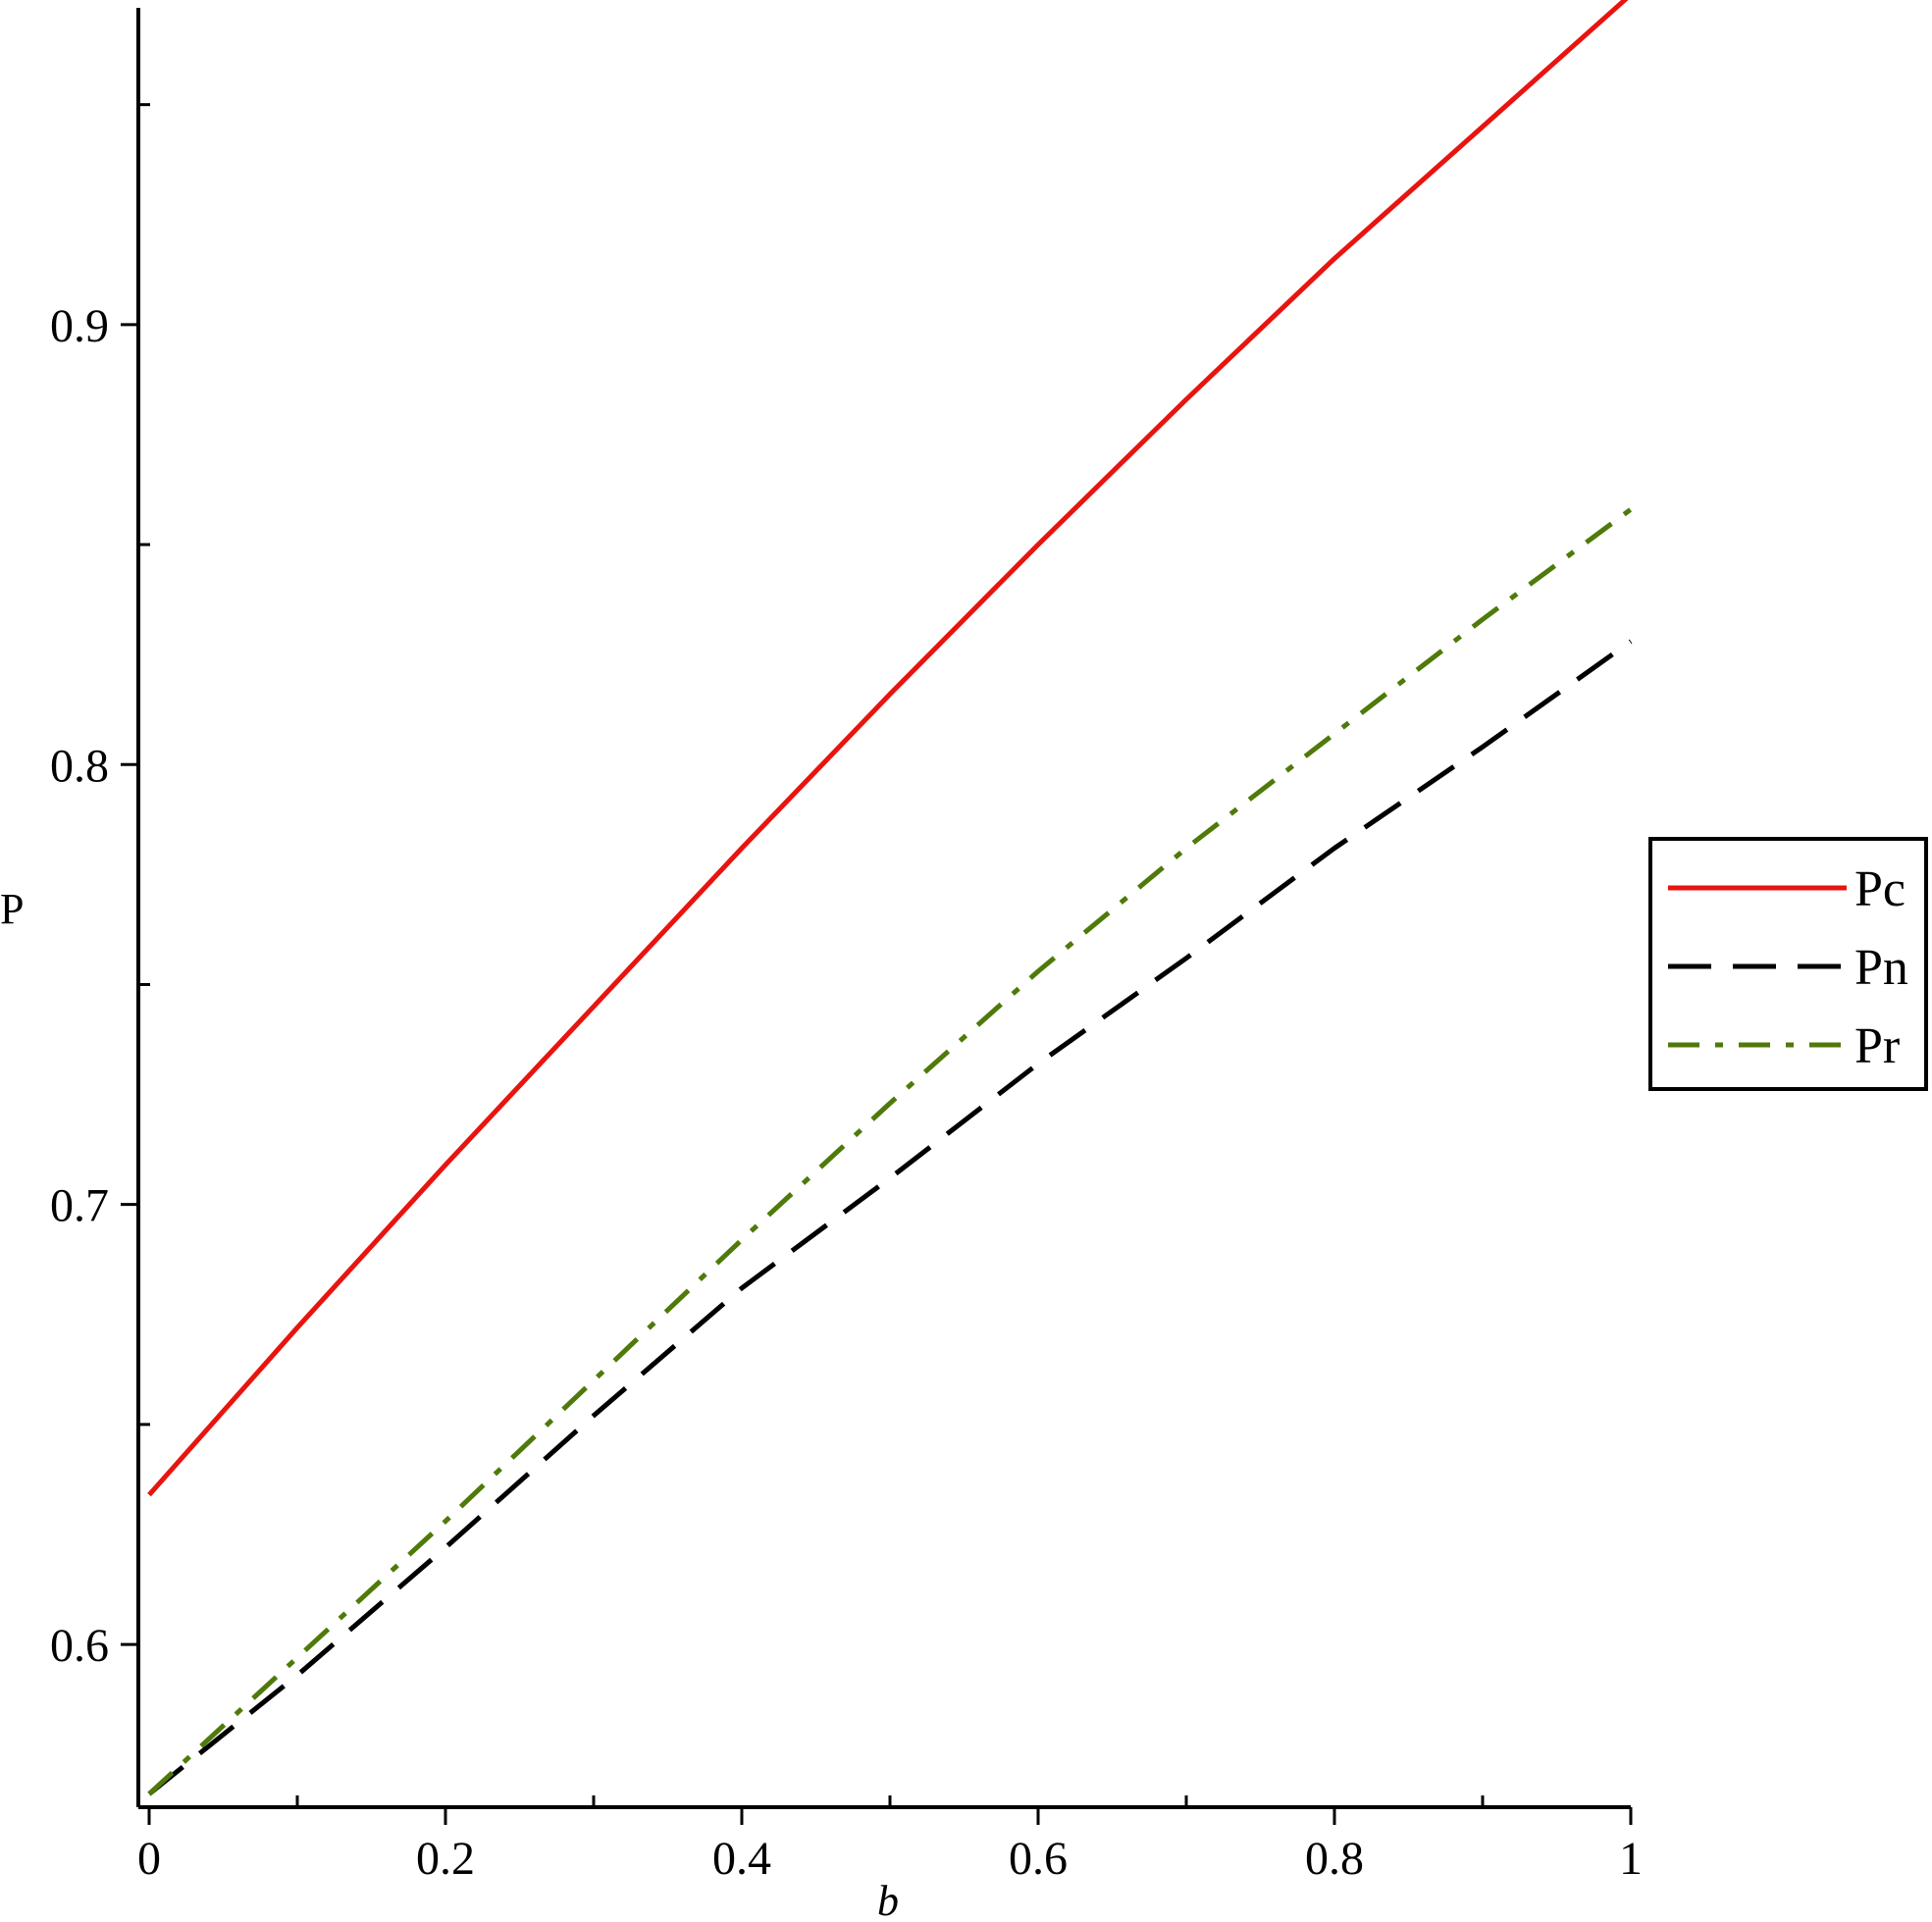 Image resolution: width=1932 pixels, height=1922 pixels. What do you see at coordinates (1631, 1859) in the screenshot?
I see `x-tick-label: 1` at bounding box center [1631, 1859].